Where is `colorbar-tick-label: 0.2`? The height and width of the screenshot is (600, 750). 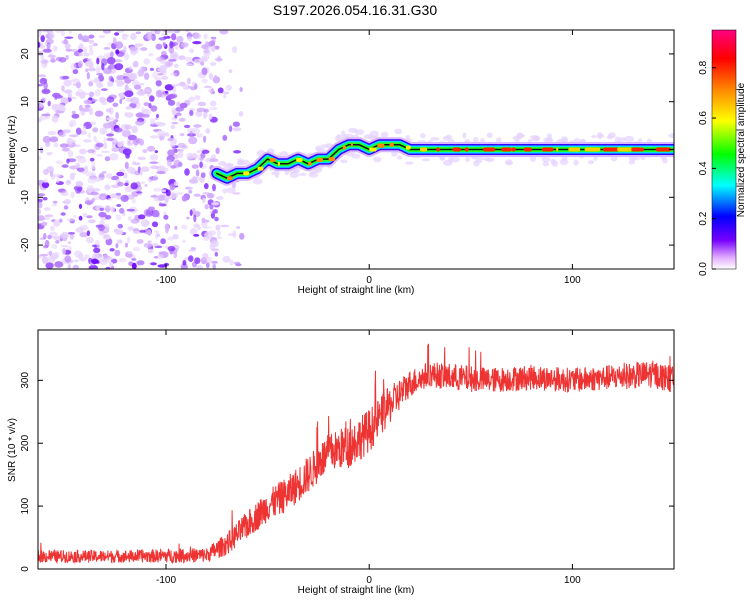
colorbar-tick-label: 0.2 is located at coordinates (703, 218).